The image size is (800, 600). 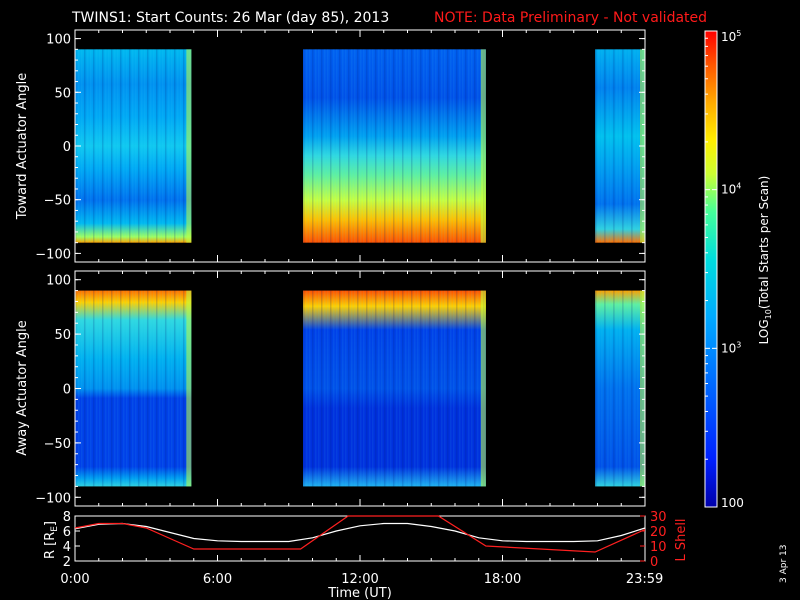 What do you see at coordinates (731, 36) in the screenshot?
I see `colorbar-tick-label: 10⁵` at bounding box center [731, 36].